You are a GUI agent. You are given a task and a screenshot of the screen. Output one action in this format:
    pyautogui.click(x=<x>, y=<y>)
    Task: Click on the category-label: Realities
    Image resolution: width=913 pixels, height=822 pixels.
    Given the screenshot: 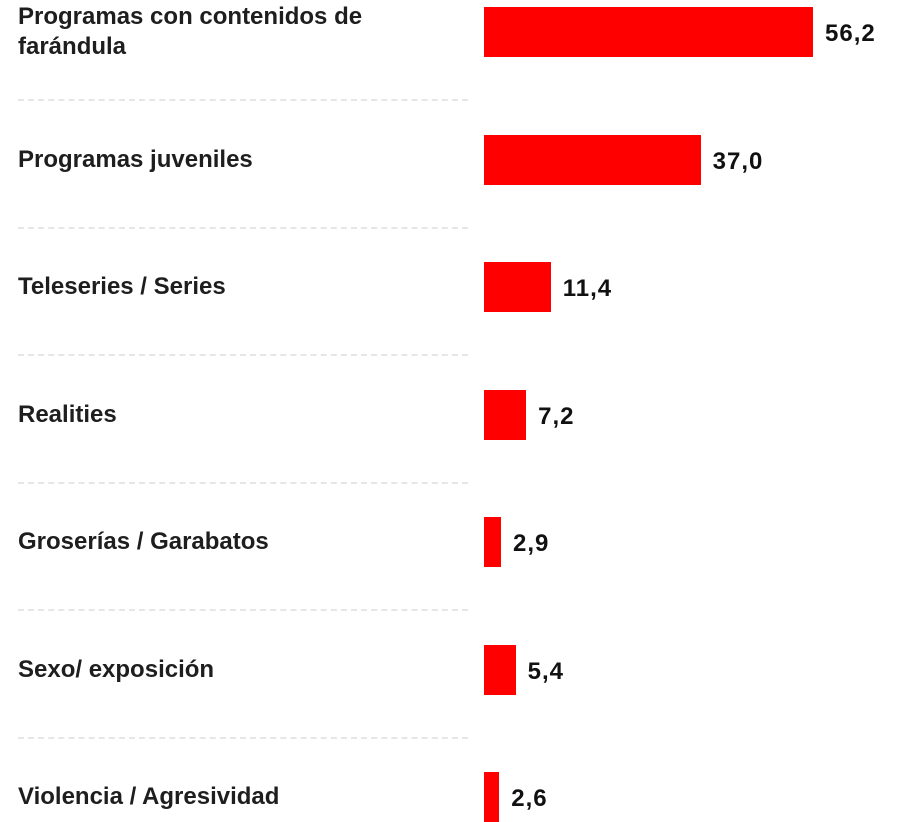 What is the action you would take?
    pyautogui.click(x=67, y=414)
    